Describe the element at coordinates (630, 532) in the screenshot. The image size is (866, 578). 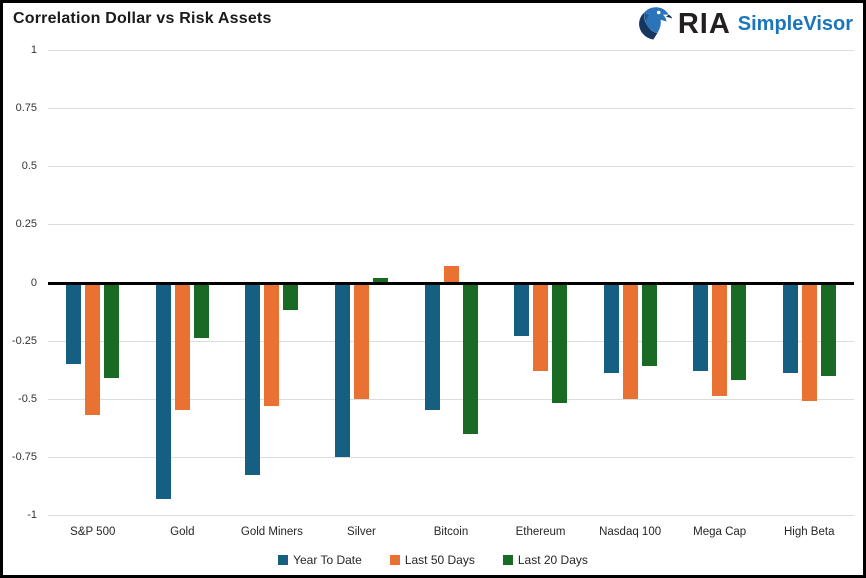
I see `x-category-label: Nasdaq 100` at that location.